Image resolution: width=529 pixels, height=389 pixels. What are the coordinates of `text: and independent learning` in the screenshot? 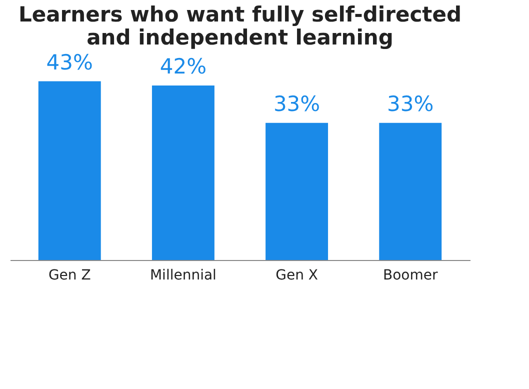 It's located at (240, 37).